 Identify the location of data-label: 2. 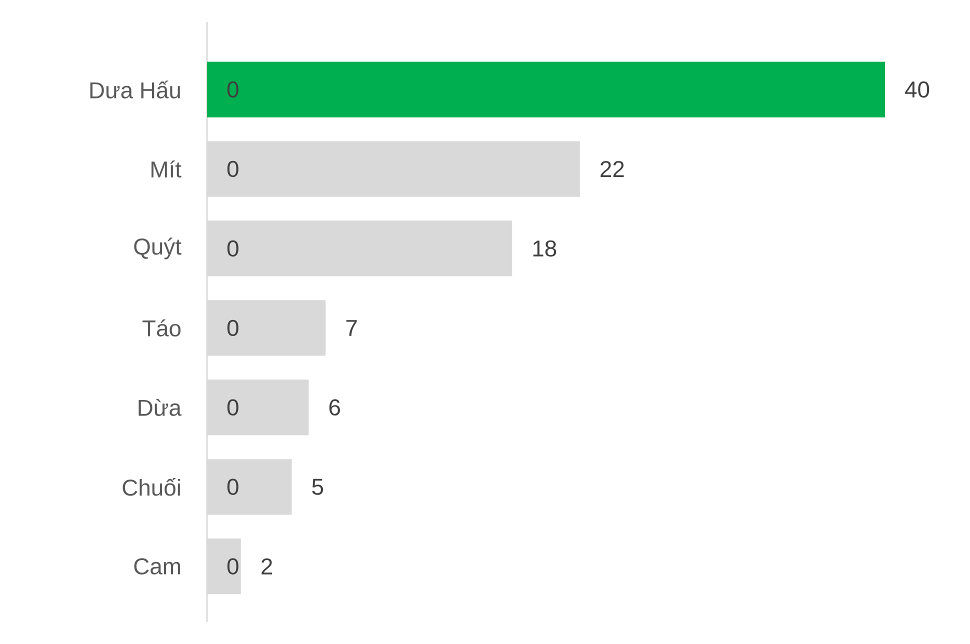
(267, 566).